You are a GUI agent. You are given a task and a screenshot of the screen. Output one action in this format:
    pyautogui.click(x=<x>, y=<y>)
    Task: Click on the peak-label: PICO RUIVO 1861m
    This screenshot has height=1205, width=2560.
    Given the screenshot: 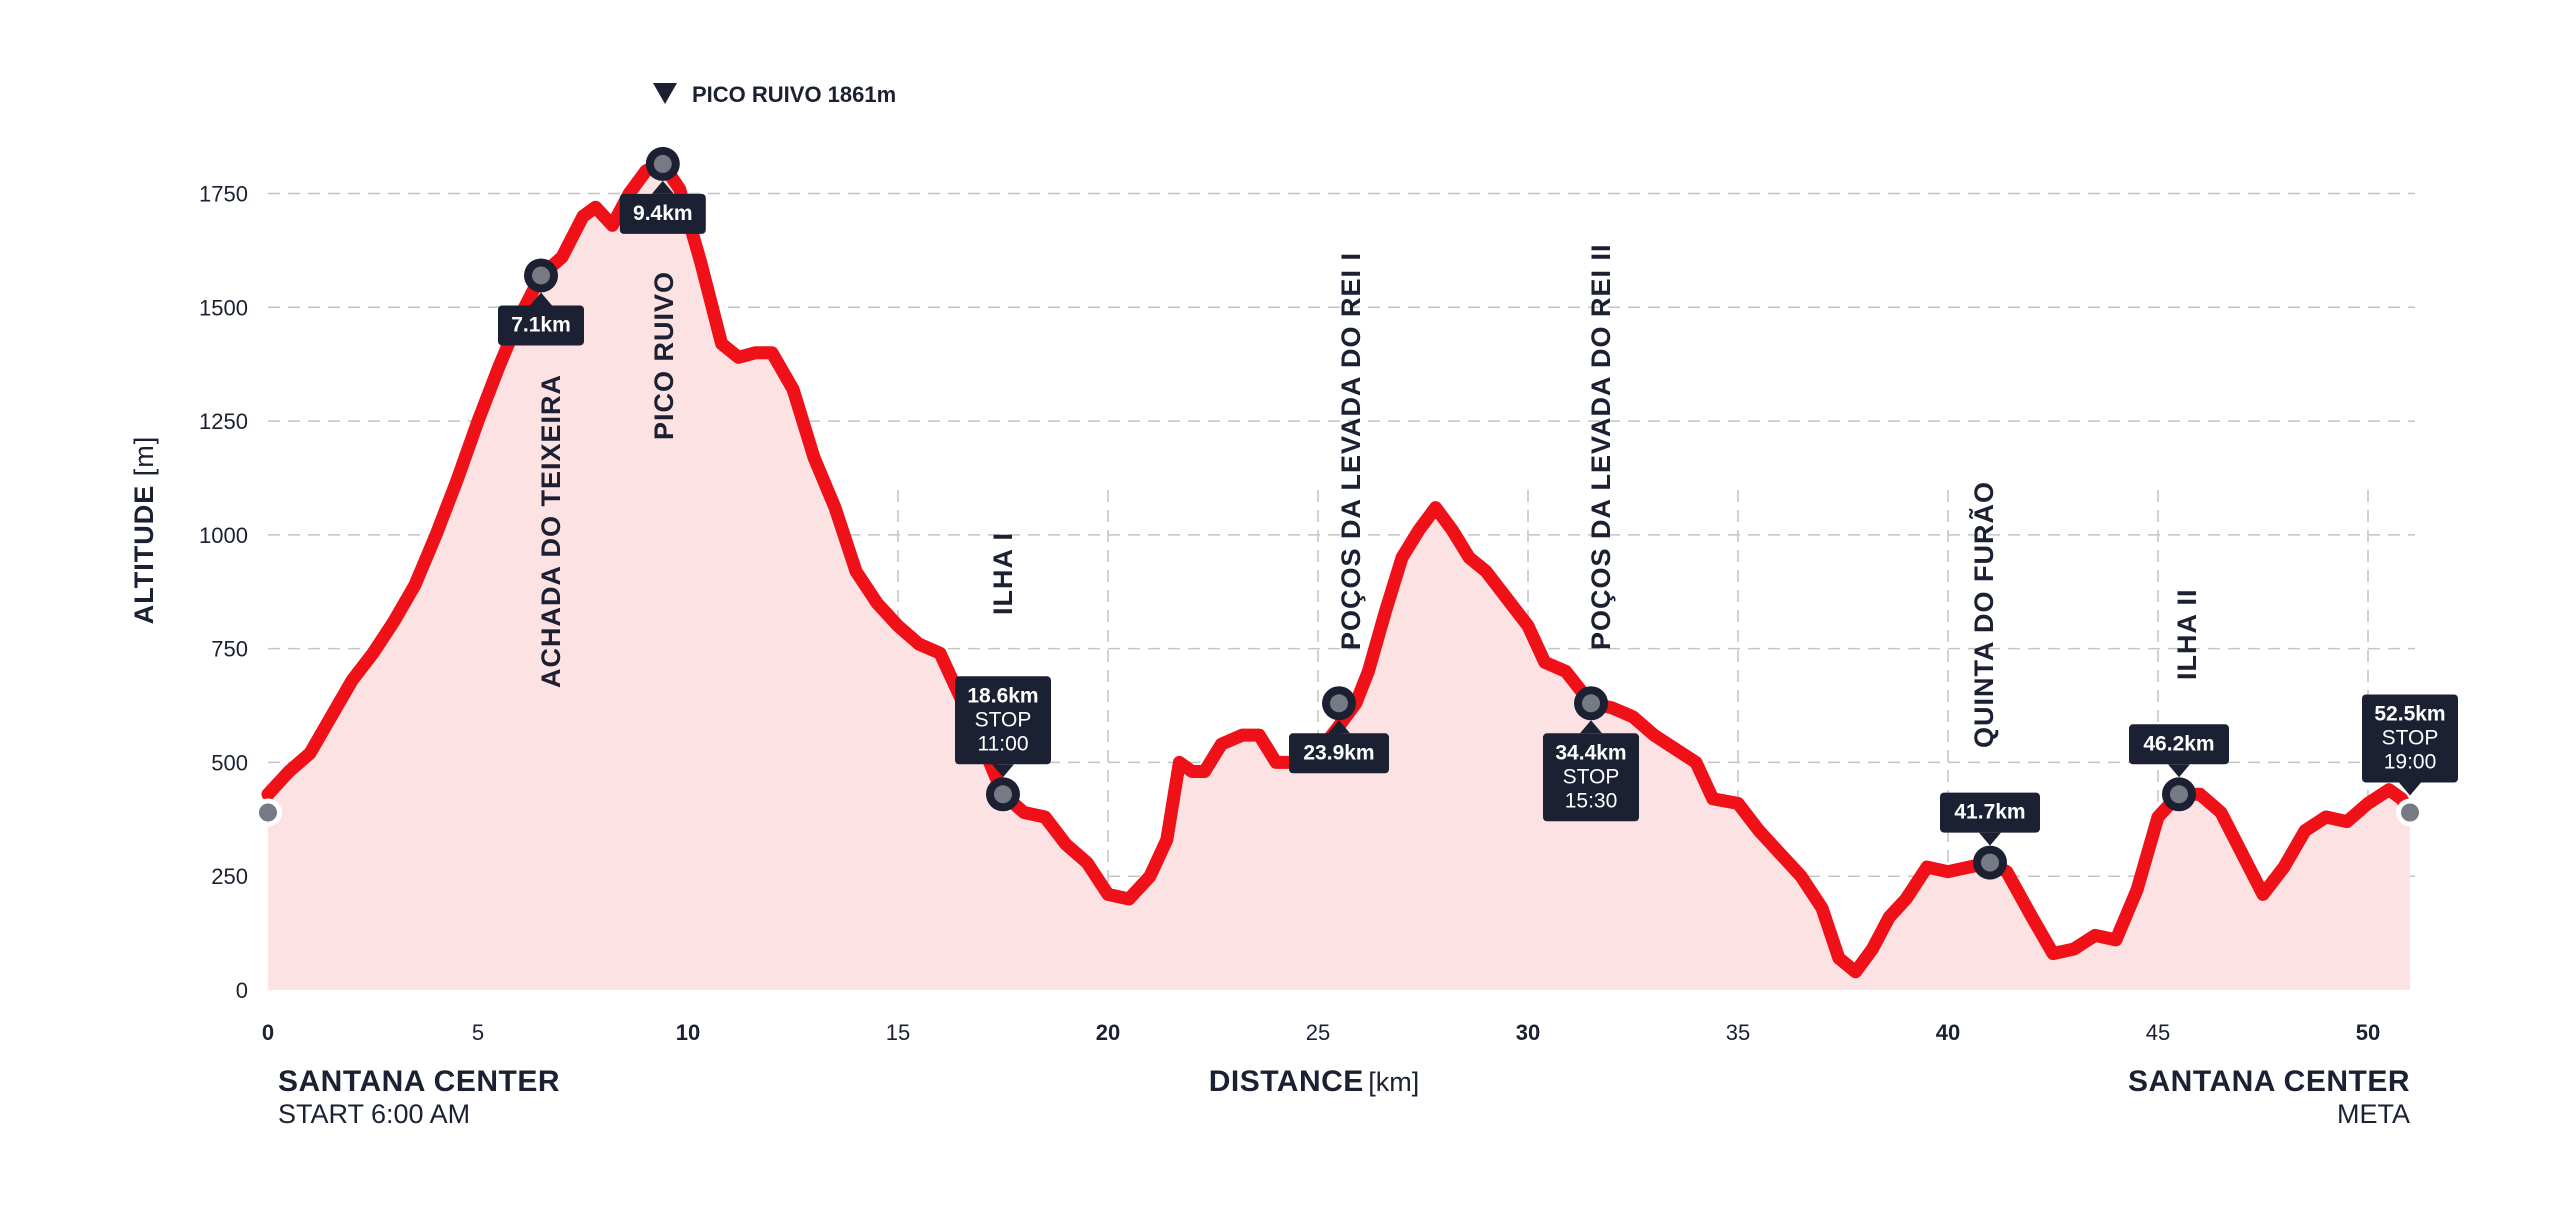 What is the action you would take?
    pyautogui.click(x=794, y=94)
    